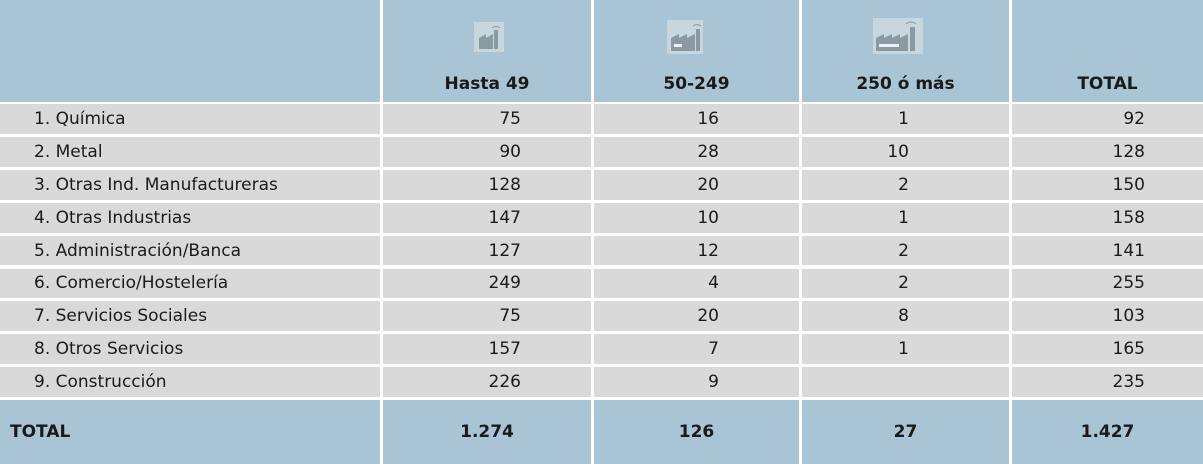 The width and height of the screenshot is (1203, 464). I want to click on cell-value: 150, so click(1107, 184).